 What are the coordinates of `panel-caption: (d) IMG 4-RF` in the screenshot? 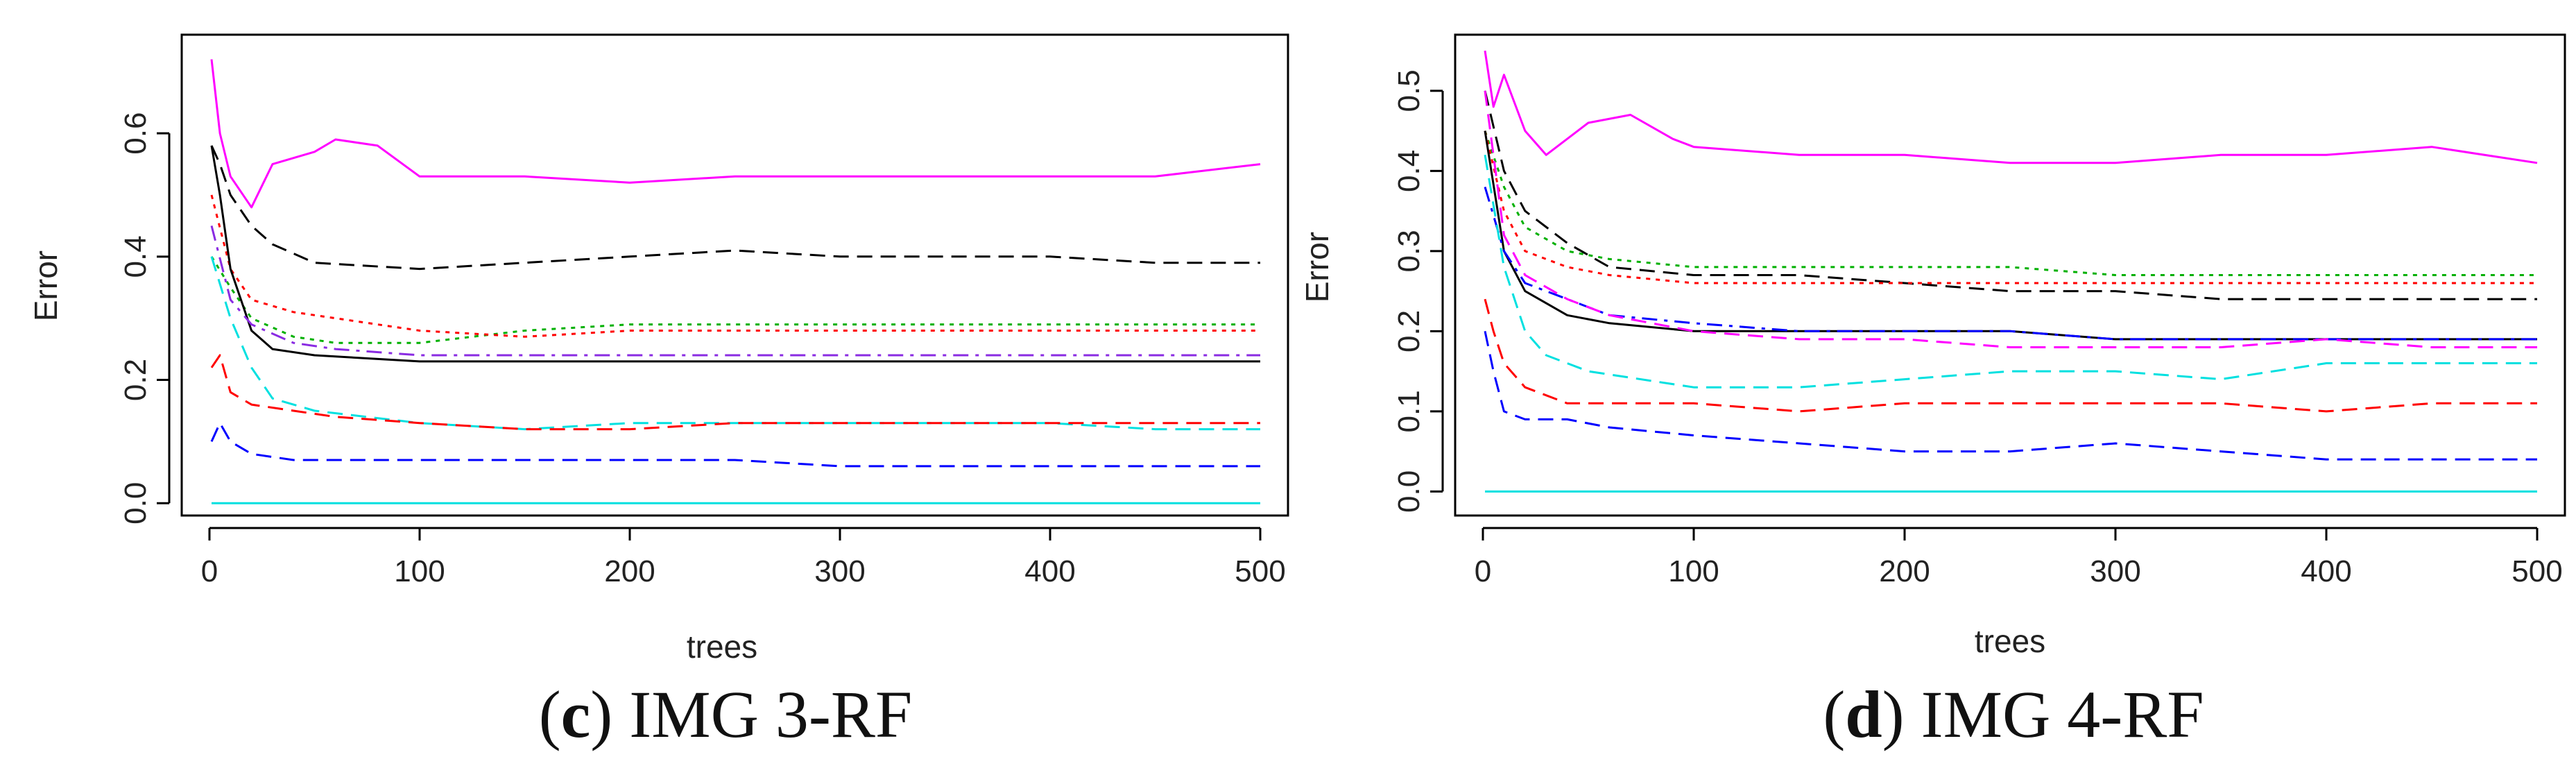 It's located at (2013, 714).